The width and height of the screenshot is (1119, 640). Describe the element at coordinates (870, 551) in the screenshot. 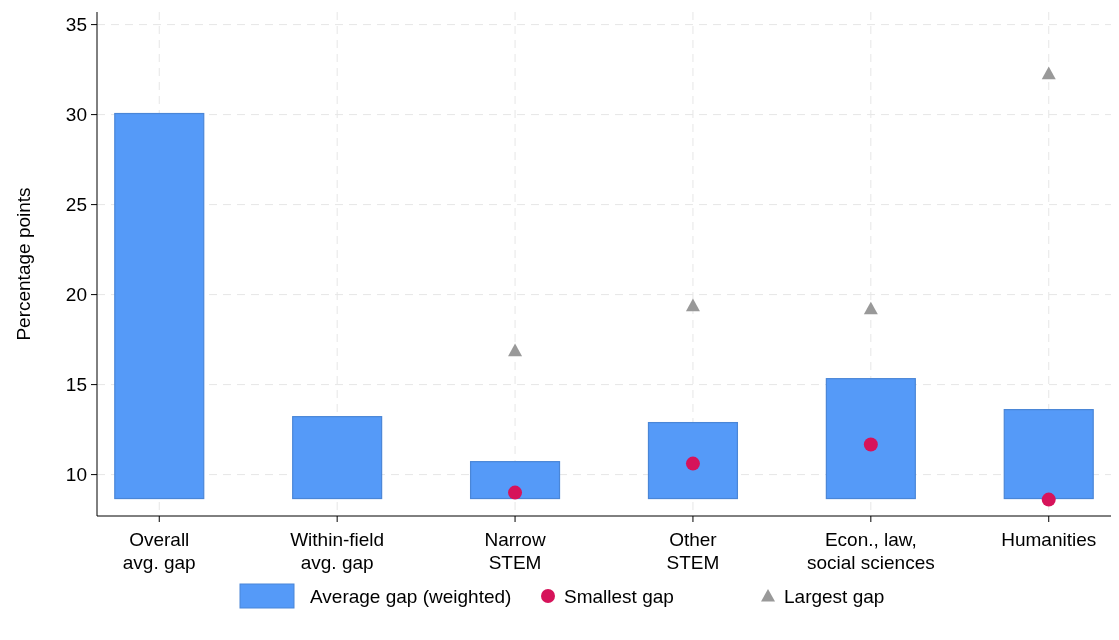

I see `x-tick-label: Econ., law, social sciences` at that location.